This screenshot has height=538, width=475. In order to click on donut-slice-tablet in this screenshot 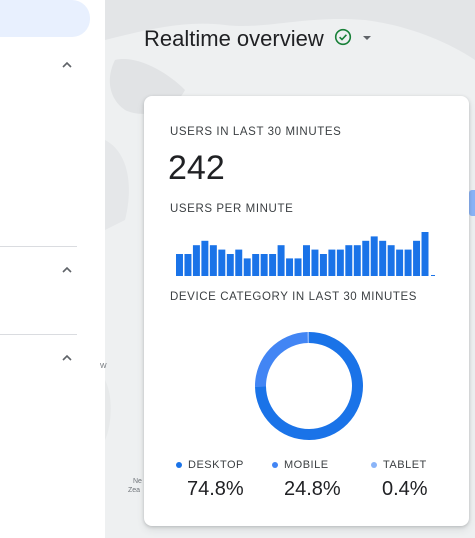, I will do `click(308, 338)`.